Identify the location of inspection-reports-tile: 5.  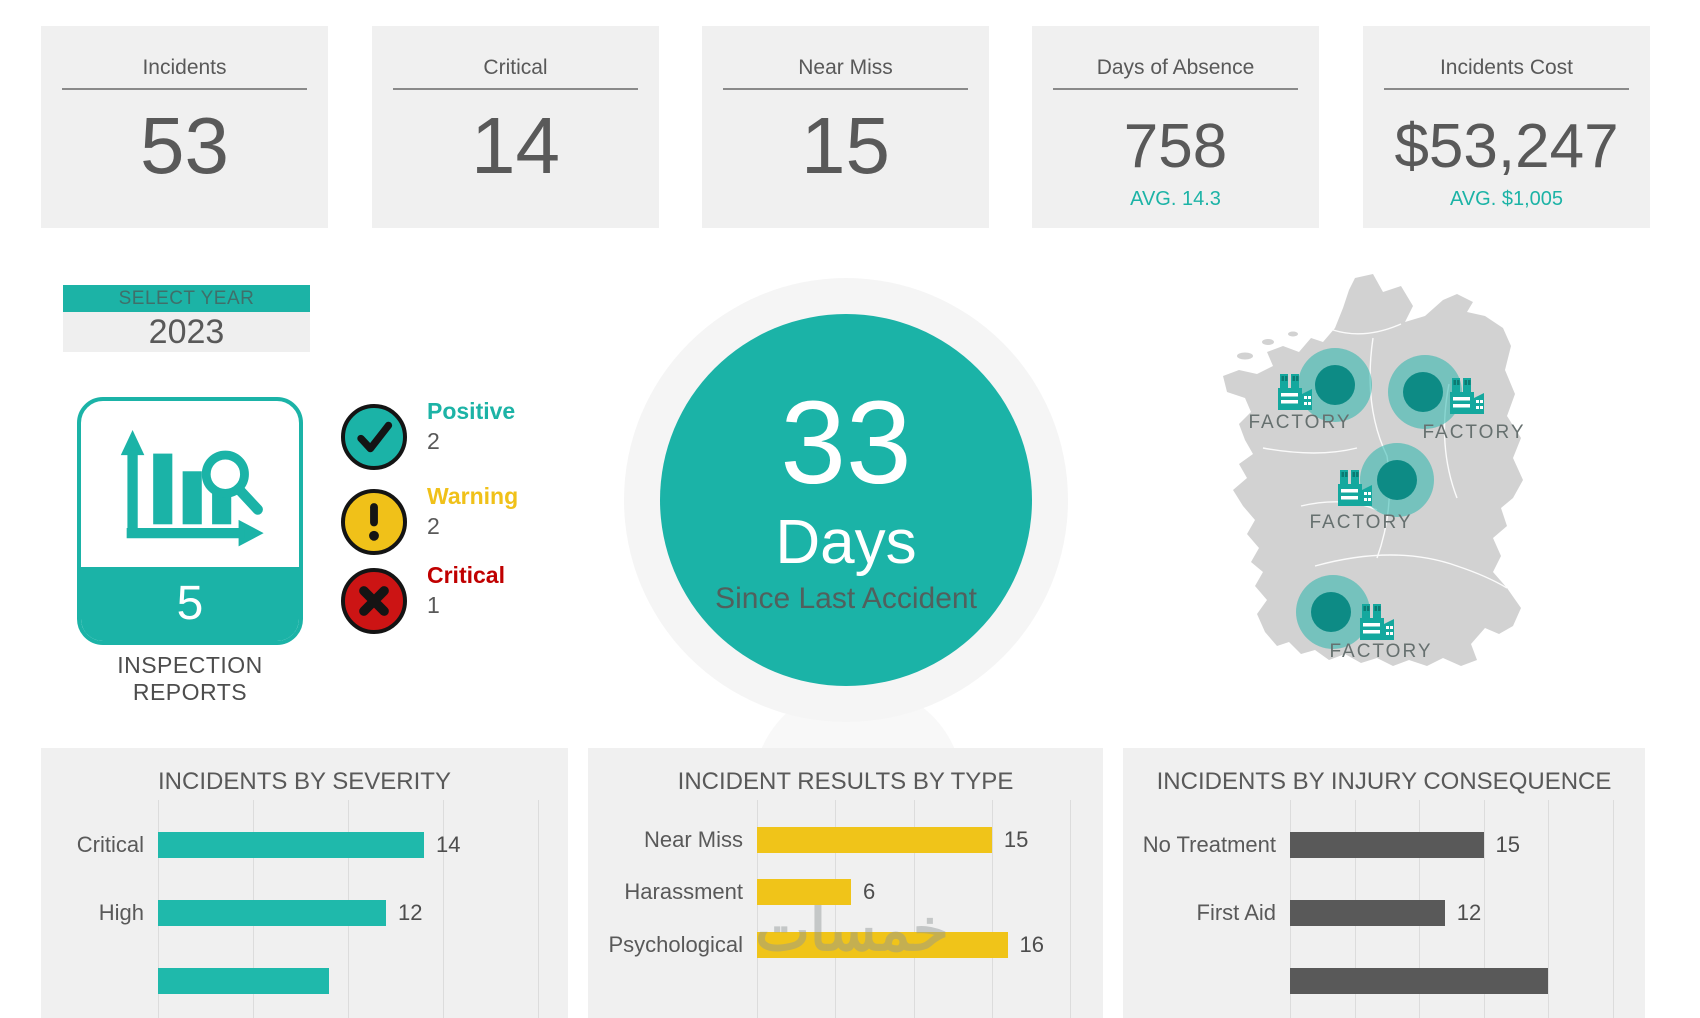
(190, 521).